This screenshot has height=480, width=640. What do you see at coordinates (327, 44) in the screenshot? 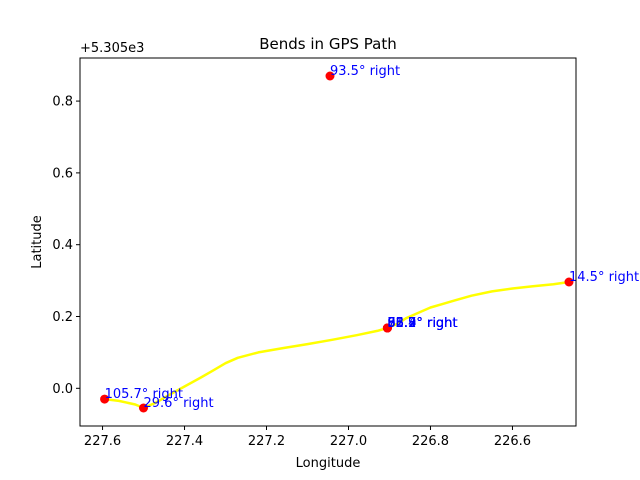
I see `chart-title: Bends in GPS Path` at bounding box center [327, 44].